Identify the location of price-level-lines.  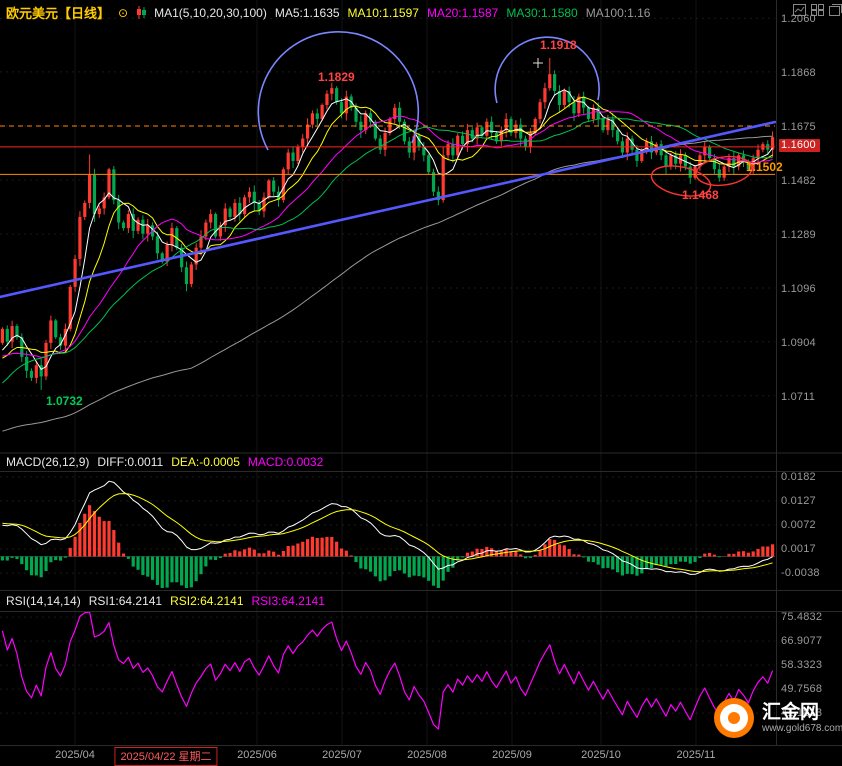
(387, 150).